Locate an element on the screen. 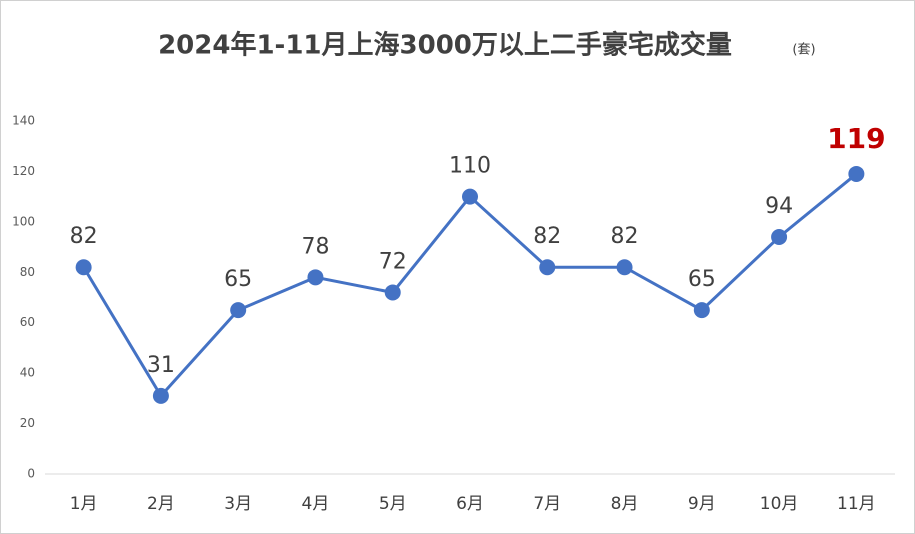  x-tick-label: 7月 is located at coordinates (547, 504).